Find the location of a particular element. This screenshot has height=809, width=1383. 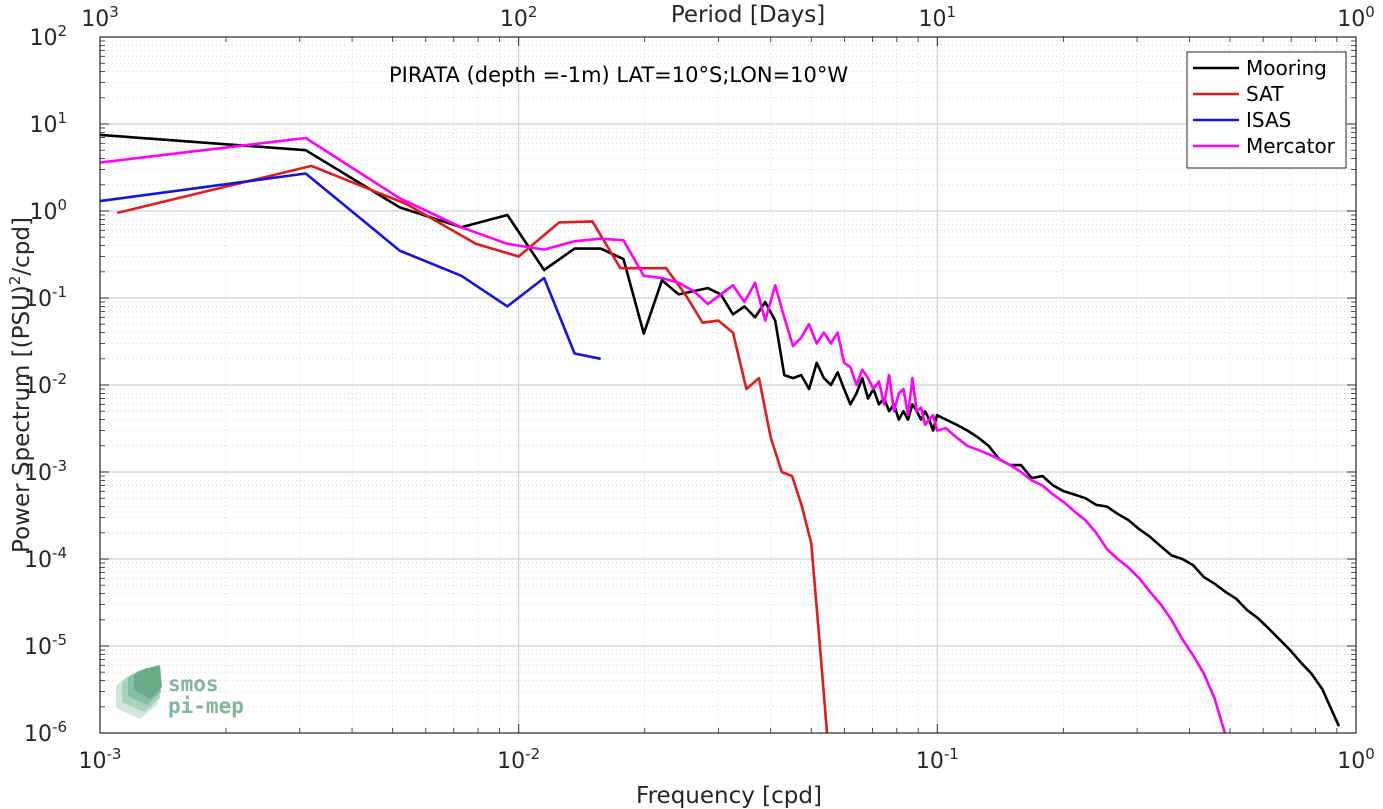

y-tick-label: 10⁰ is located at coordinates (48, 210).